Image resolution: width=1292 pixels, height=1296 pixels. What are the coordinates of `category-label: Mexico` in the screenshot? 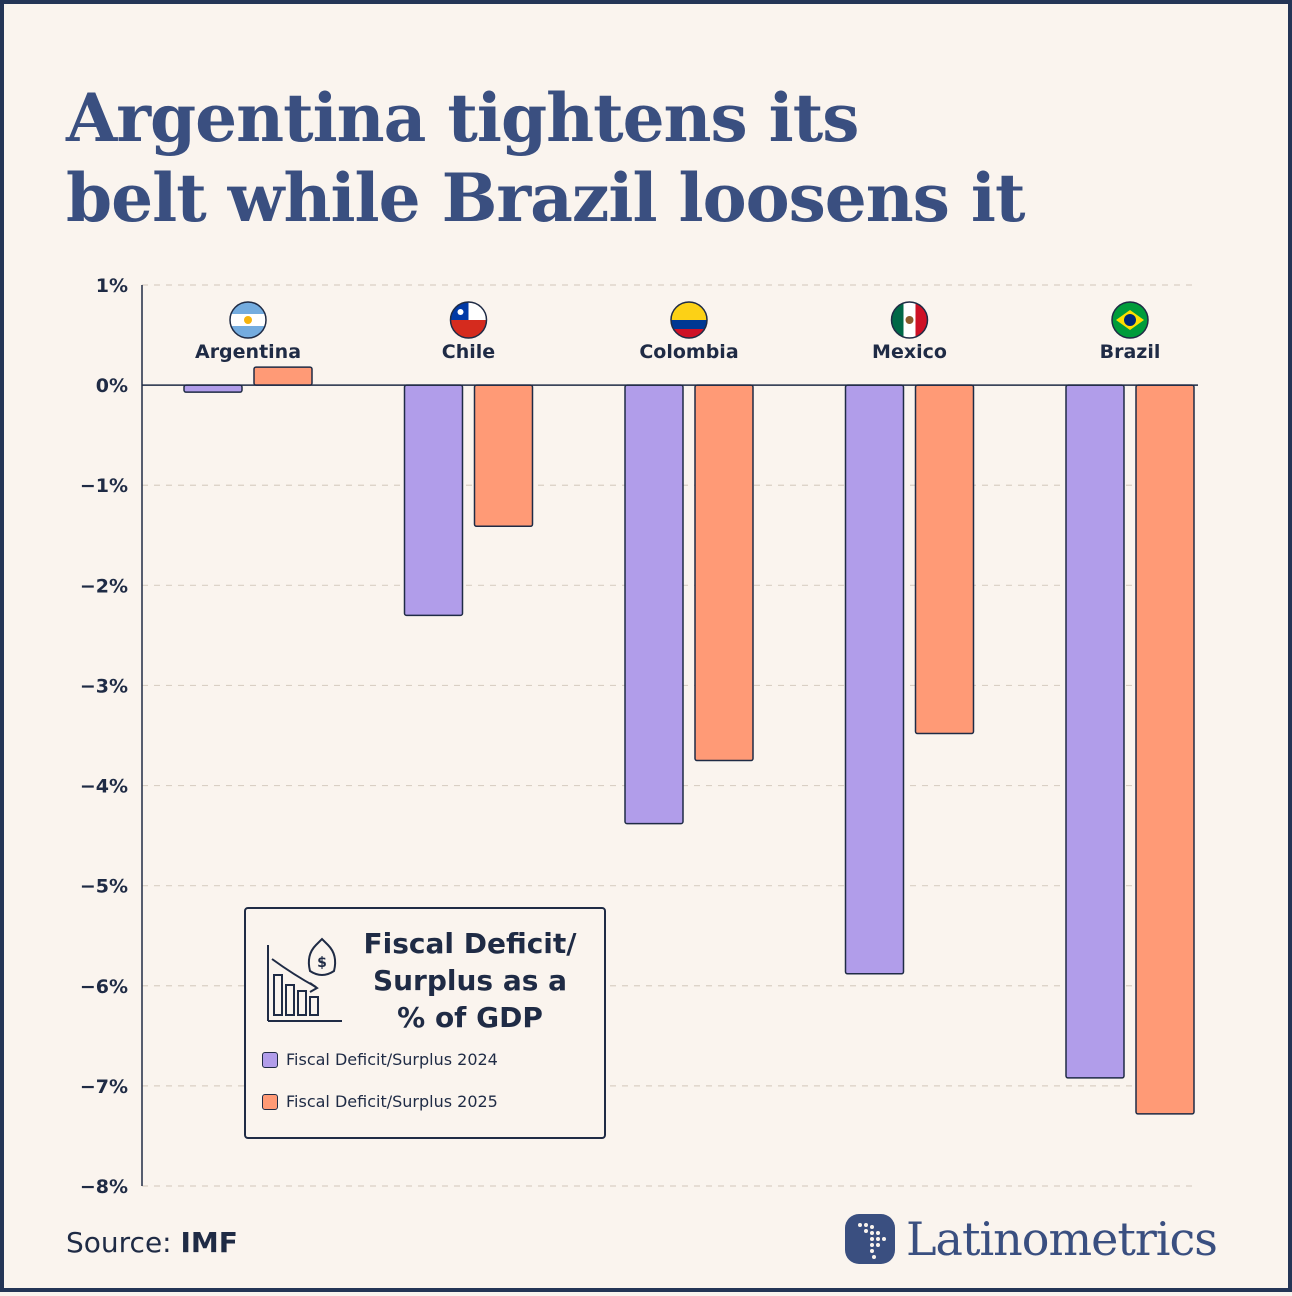 It's located at (909, 352).